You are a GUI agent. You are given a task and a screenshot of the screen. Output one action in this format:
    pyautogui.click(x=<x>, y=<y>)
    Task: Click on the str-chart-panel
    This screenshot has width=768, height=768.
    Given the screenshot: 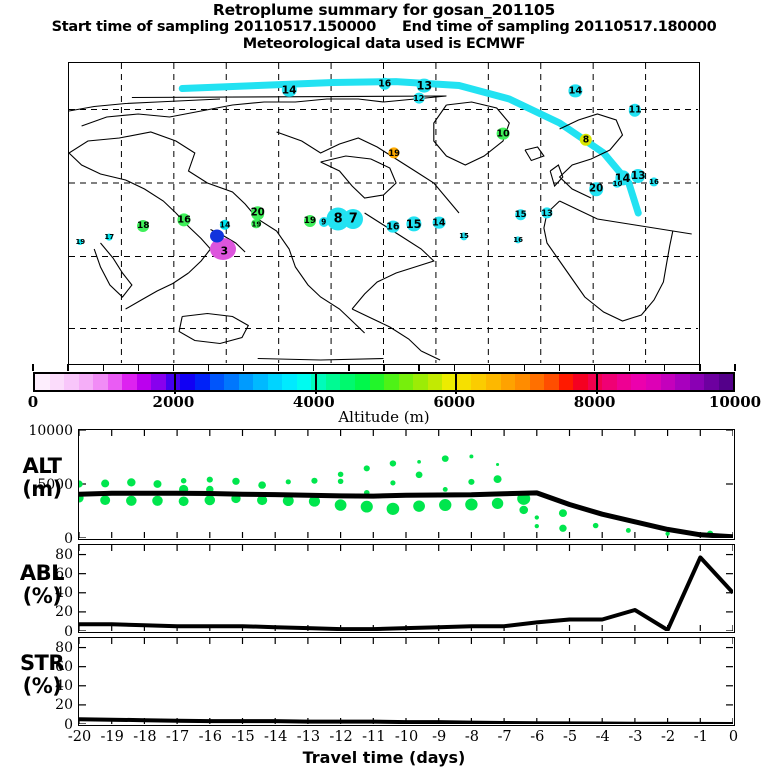 What is the action you would take?
    pyautogui.click(x=406, y=681)
    